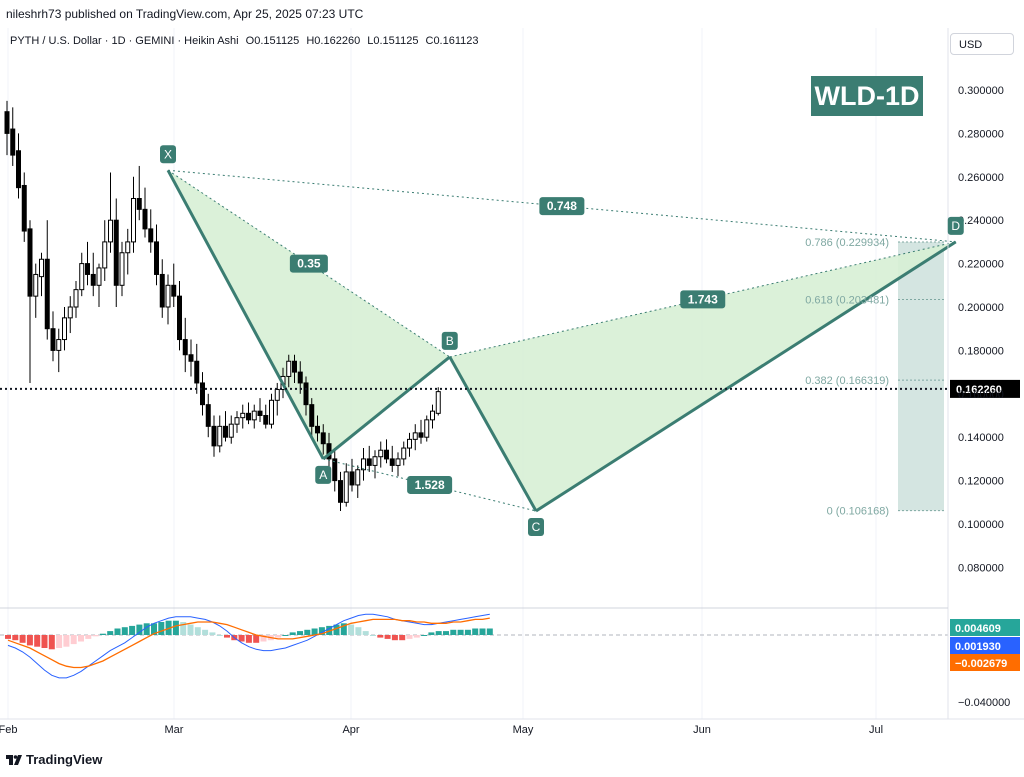  Describe the element at coordinates (323, 475) in the screenshot. I see `point-label: A` at that location.